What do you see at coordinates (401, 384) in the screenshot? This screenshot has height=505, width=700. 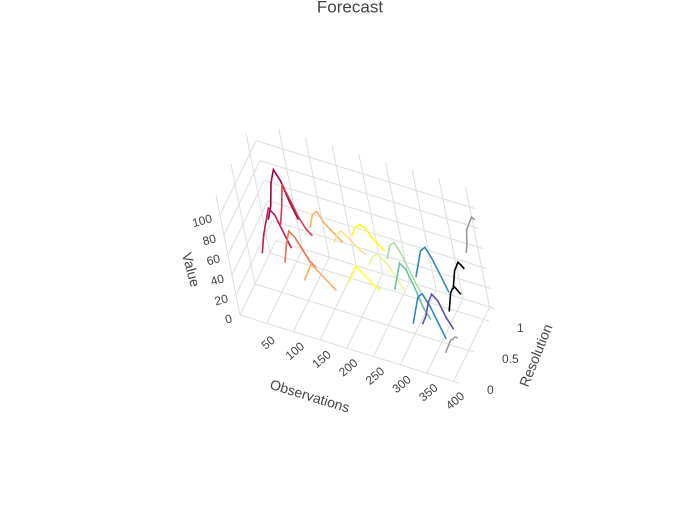 I see `x-tick-label: 300` at bounding box center [401, 384].